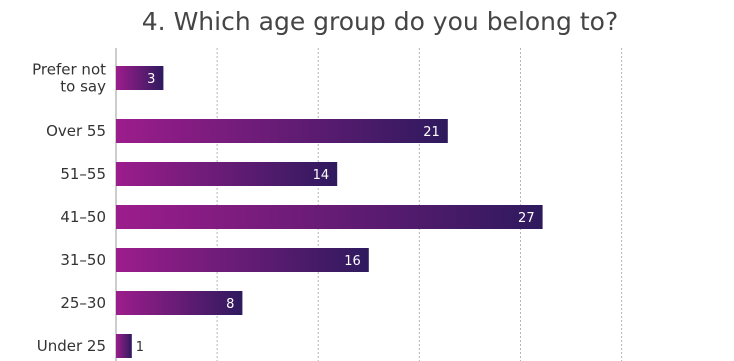 This screenshot has width=734, height=361. Describe the element at coordinates (83, 260) in the screenshot. I see `category-label-5: 31–50` at that location.